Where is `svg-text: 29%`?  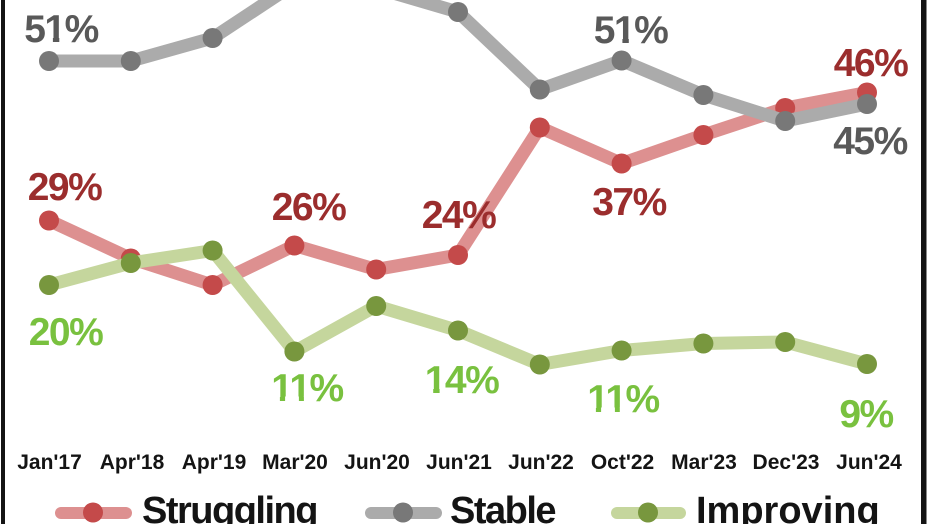
svg-text: 29% is located at coordinates (65, 187).